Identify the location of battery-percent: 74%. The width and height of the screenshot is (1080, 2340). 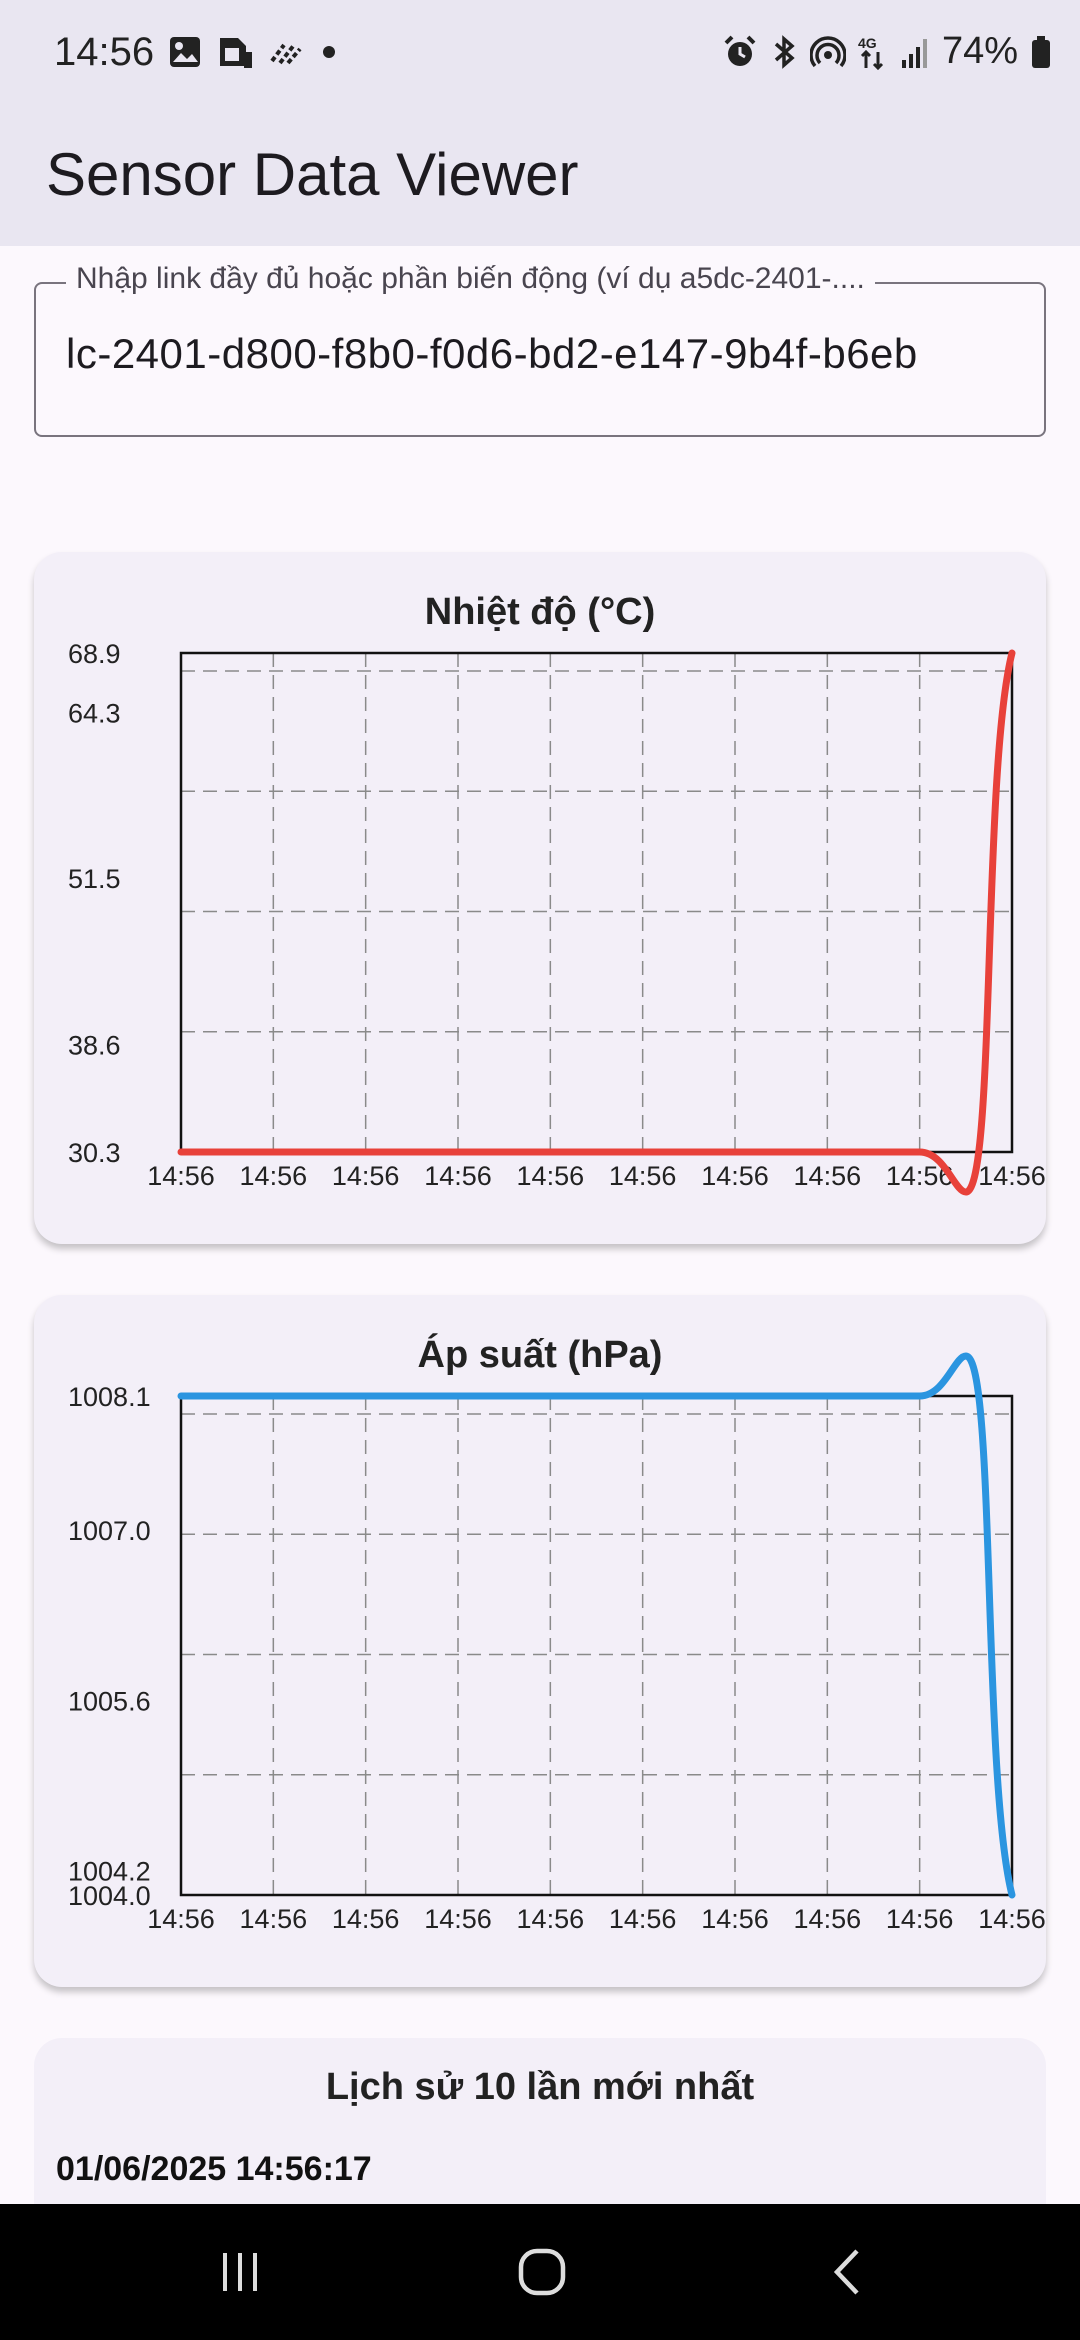
(979, 51).